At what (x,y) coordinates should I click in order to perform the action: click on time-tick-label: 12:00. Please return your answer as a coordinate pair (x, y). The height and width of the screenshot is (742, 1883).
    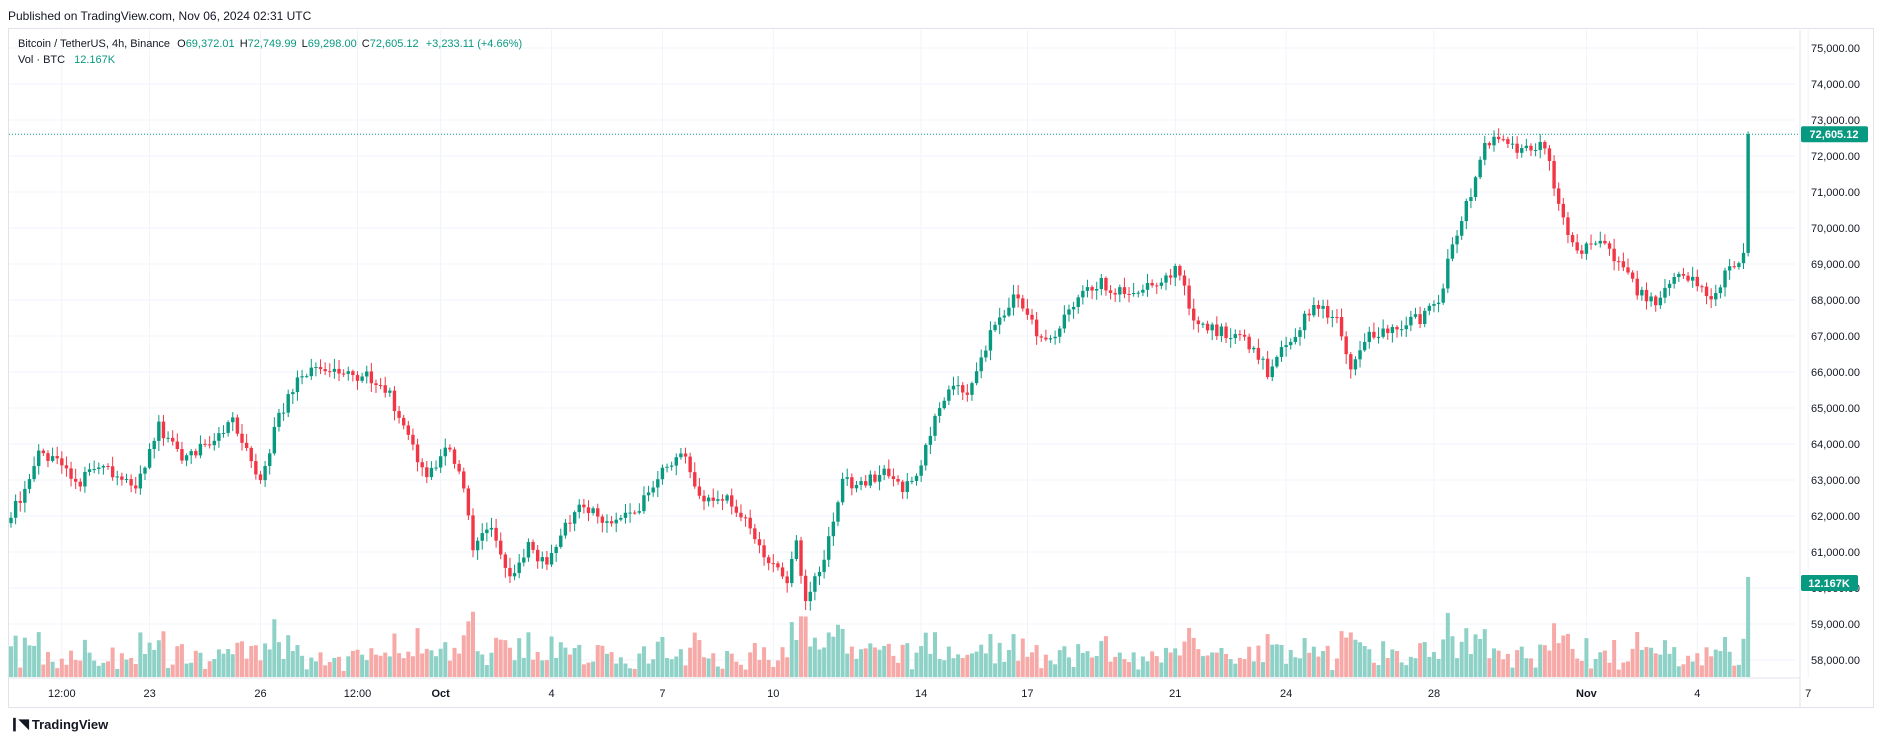
    Looking at the image, I should click on (358, 694).